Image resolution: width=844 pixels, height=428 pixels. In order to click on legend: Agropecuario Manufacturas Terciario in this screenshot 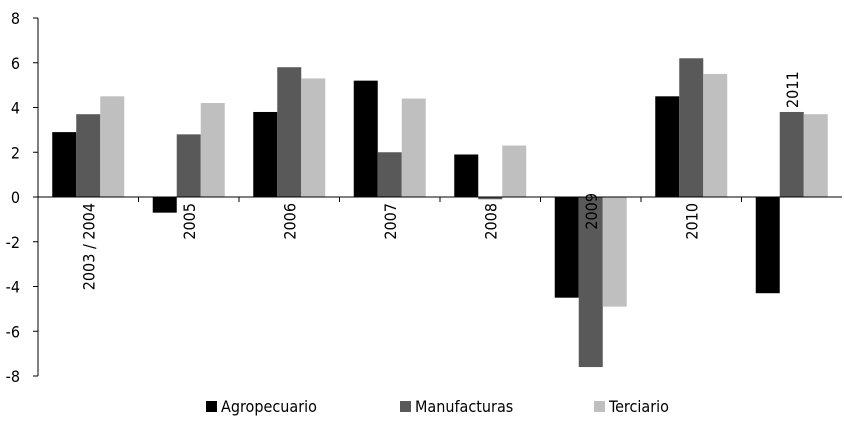, I will do `click(437, 406)`.